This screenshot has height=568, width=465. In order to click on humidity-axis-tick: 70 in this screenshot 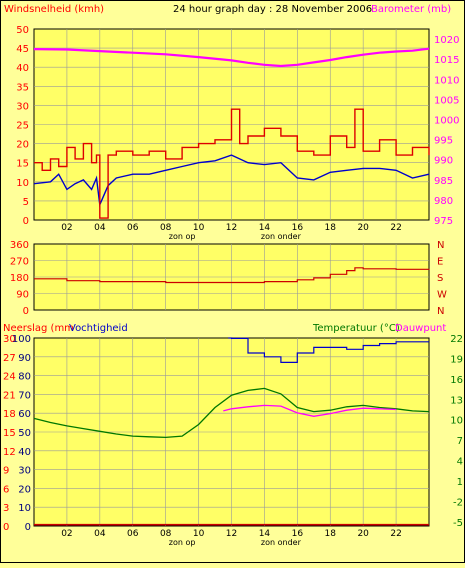, I will do `click(24, 395)`.